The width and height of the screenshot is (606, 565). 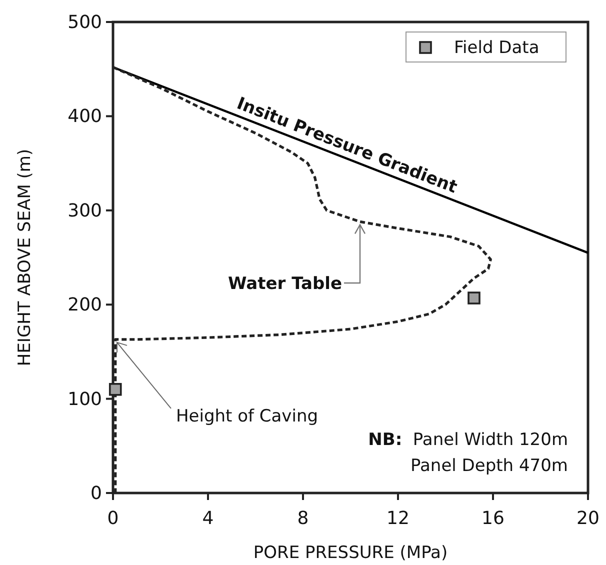 What do you see at coordinates (85, 305) in the screenshot?
I see `y-tick-label: 200` at bounding box center [85, 305].